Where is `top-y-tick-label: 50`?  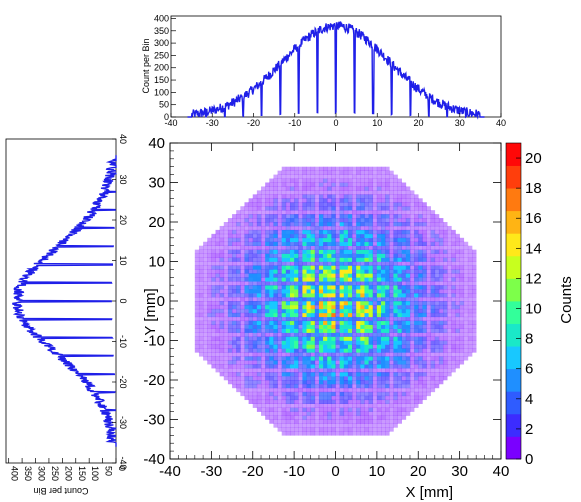 top-y-tick-label: 50 is located at coordinates (164, 105).